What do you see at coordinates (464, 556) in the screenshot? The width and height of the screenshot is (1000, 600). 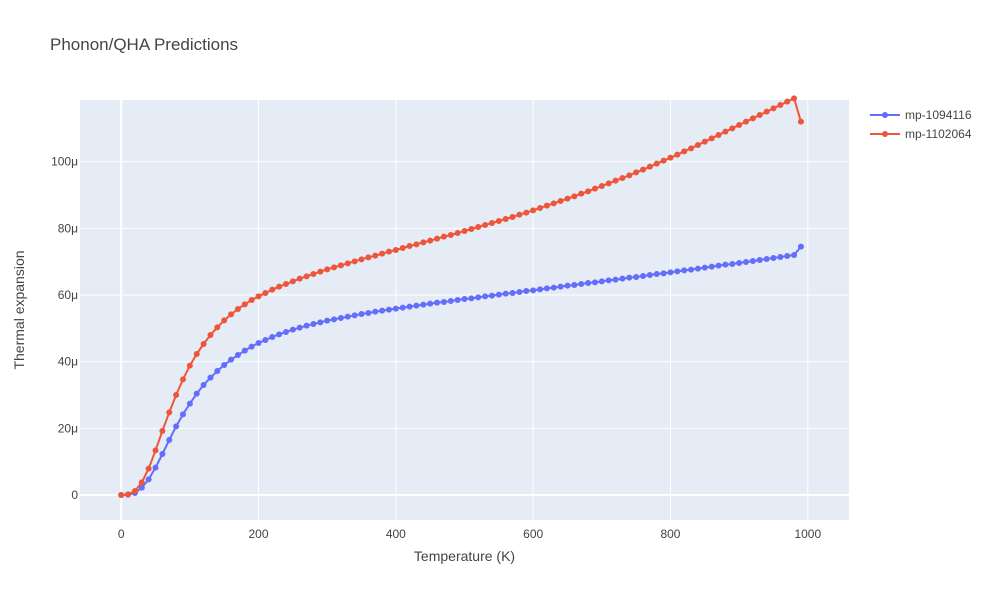 I see `x-axis-title: Temperature (K)` at bounding box center [464, 556].